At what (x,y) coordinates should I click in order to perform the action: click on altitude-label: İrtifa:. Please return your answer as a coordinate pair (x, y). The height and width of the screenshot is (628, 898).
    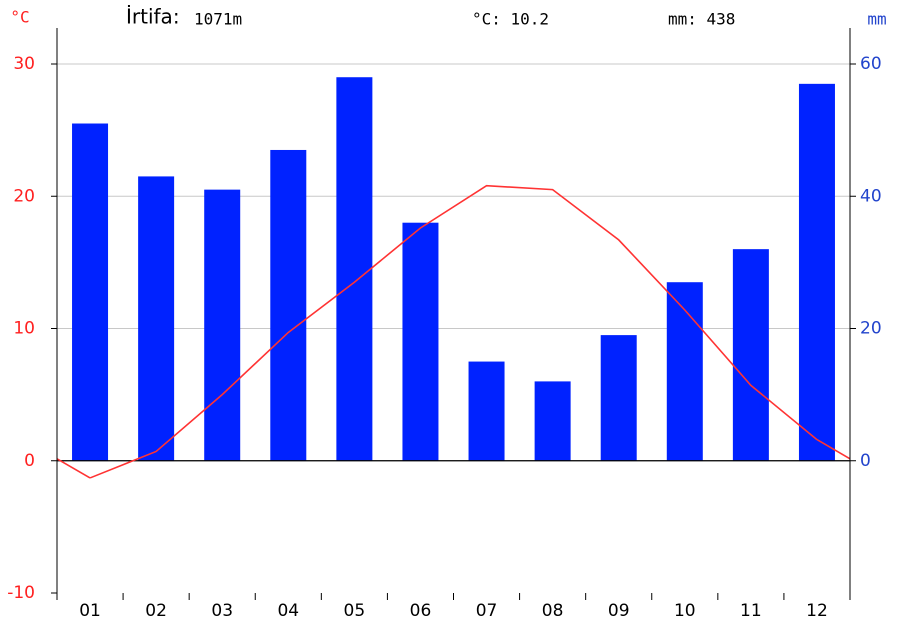
    Looking at the image, I should click on (153, 17).